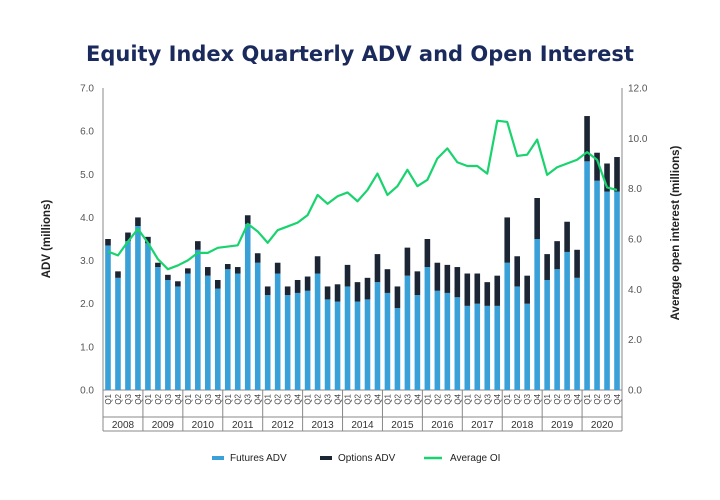 This screenshot has height=500, width=720. What do you see at coordinates (635, 189) in the screenshot?
I see `y2-tick-label: 8.0` at bounding box center [635, 189].